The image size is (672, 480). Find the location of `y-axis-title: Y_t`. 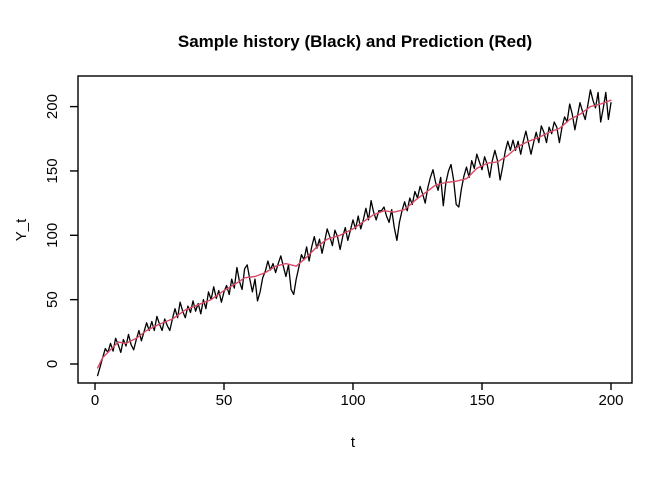

y-axis-title: Y_t is located at coordinates (21, 229).